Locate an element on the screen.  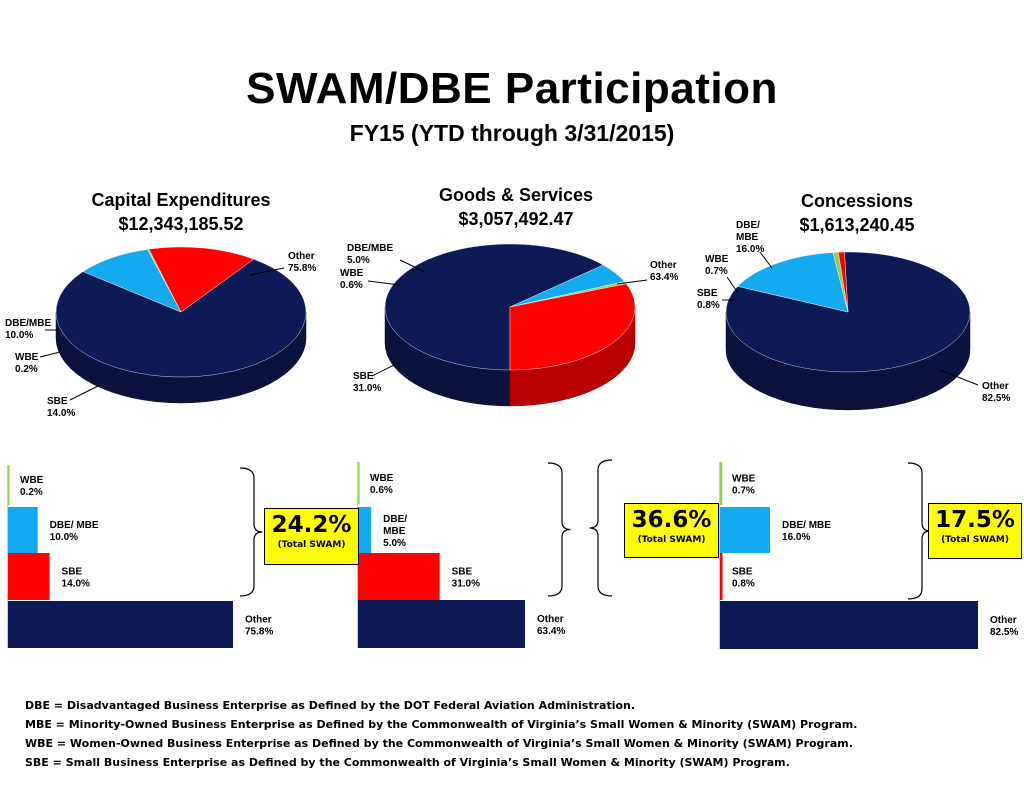
total-swam-box: 17.5% (Total SWAM) is located at coordinates (975, 531).